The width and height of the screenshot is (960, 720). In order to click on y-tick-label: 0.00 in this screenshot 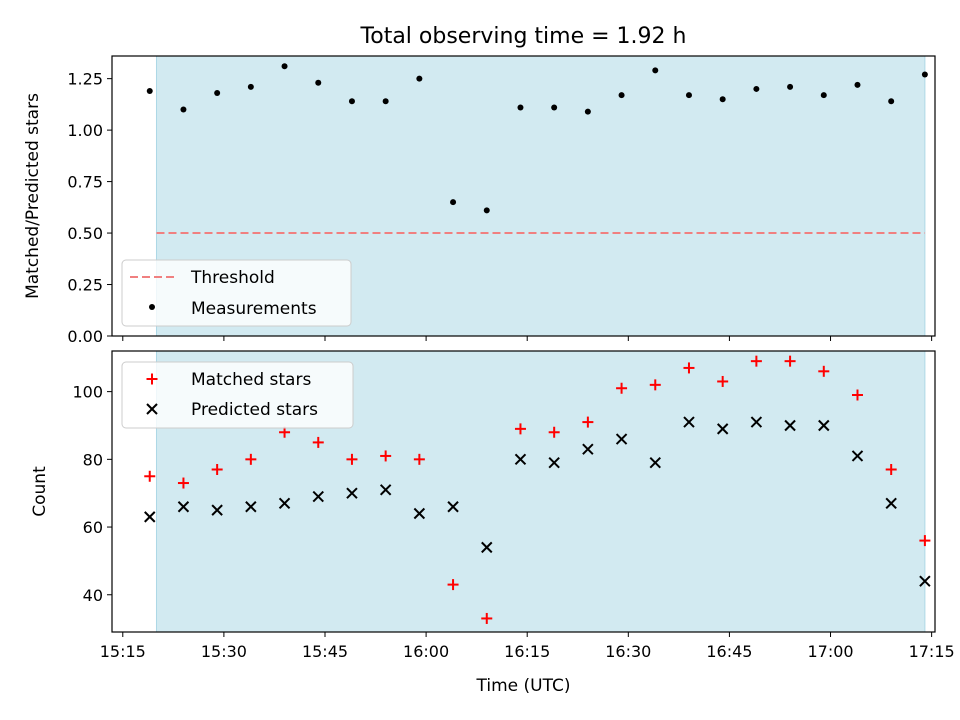, I will do `click(85, 336)`.